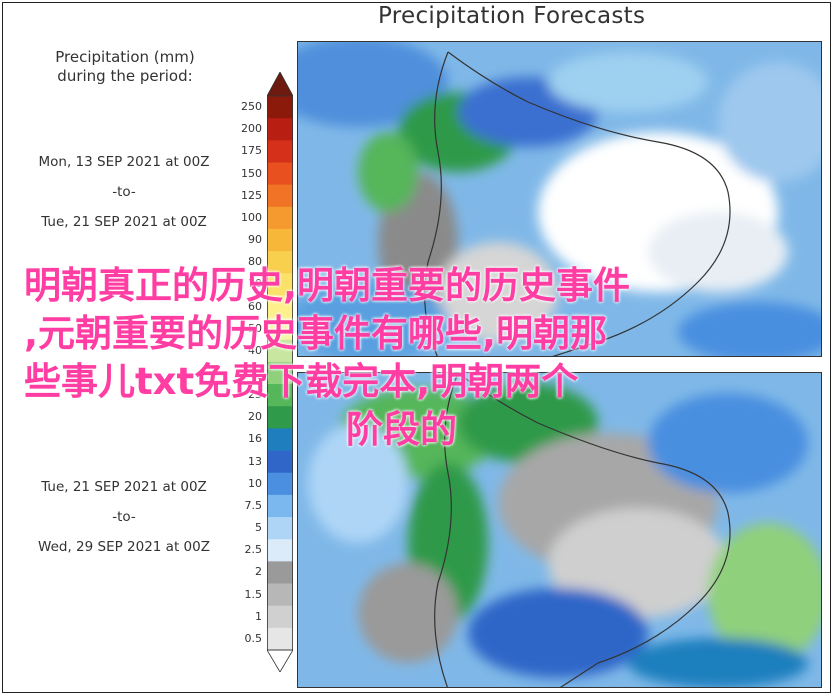 Image resolution: width=835 pixels, height=697 pixels. Describe the element at coordinates (316, 333) in the screenshot. I see `overlay-line-2: ,元朝重要的历史事件有哪些,明朝那` at that location.